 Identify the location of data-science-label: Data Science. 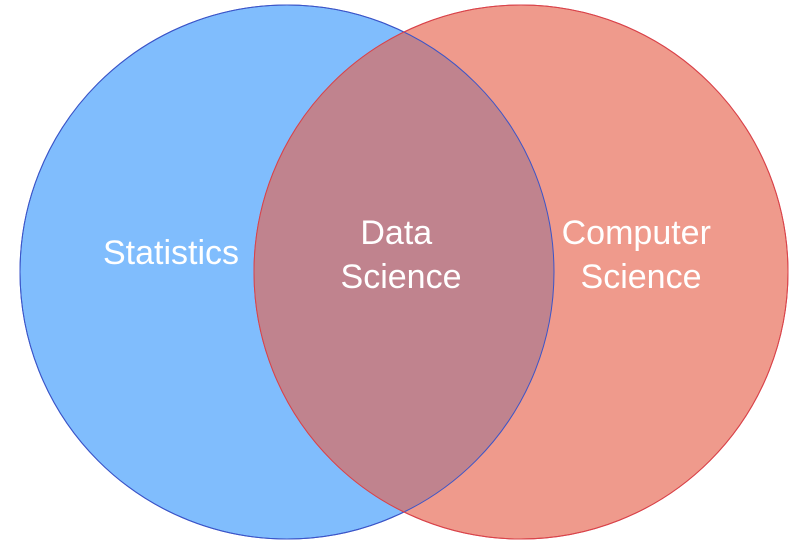
(401, 255).